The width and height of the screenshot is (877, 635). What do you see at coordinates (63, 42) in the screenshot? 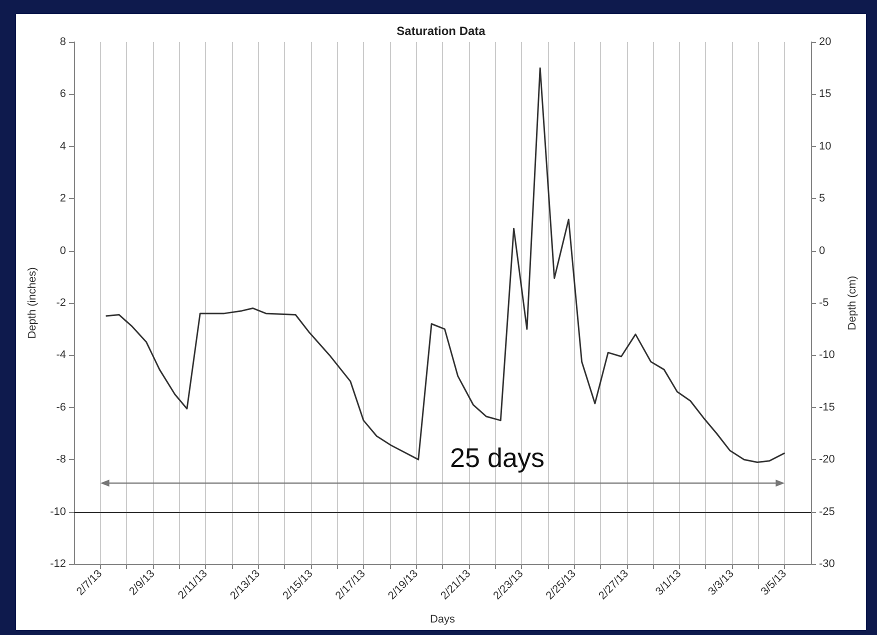
I see `y-tick-label: 8` at bounding box center [63, 42].